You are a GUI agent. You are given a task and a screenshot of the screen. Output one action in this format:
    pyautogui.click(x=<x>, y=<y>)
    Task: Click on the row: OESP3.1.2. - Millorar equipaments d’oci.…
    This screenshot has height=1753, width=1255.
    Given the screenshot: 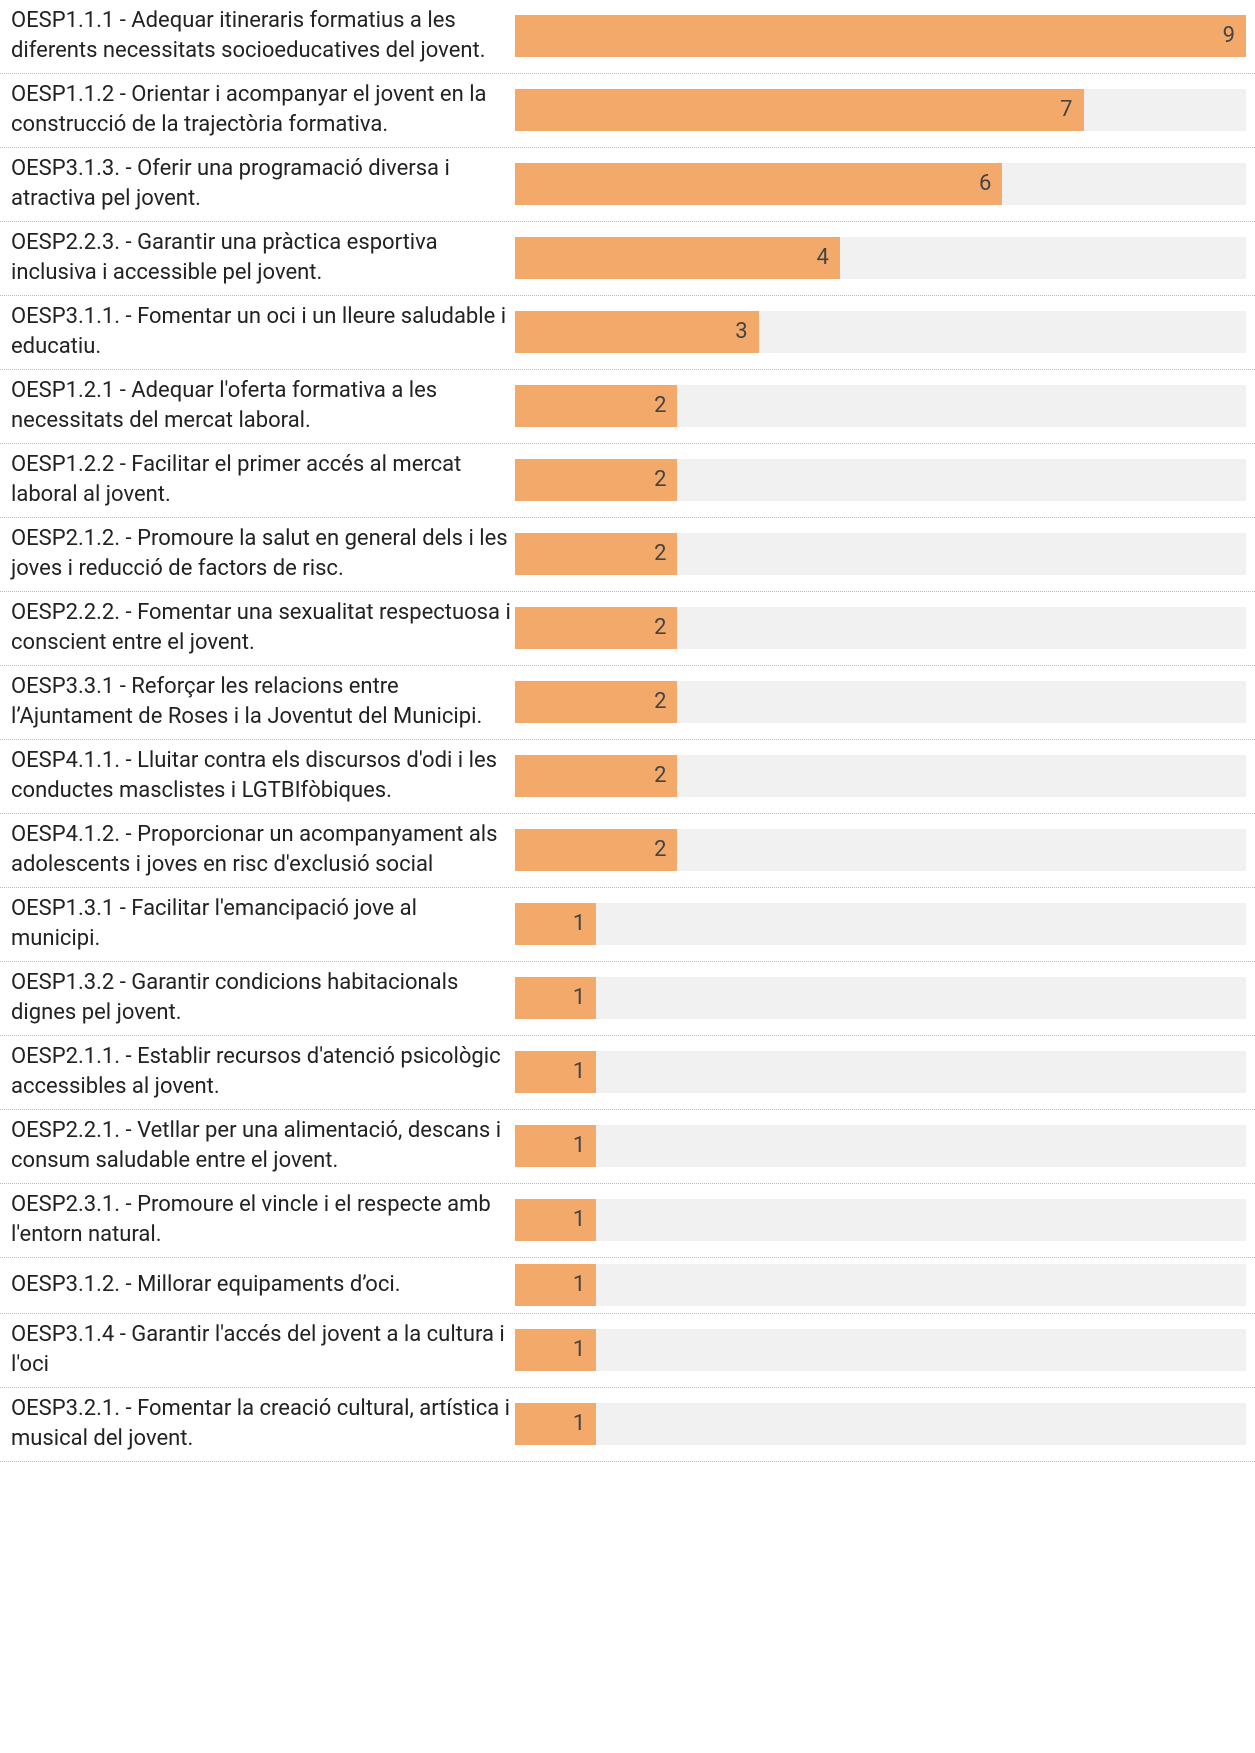 What is the action you would take?
    pyautogui.click(x=627, y=1286)
    